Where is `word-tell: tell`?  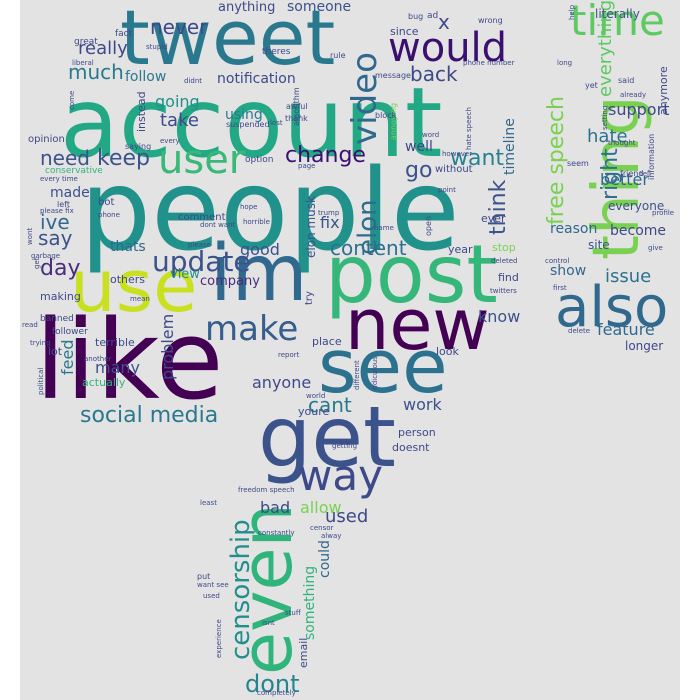 word-tell: tell is located at coordinates (645, 174).